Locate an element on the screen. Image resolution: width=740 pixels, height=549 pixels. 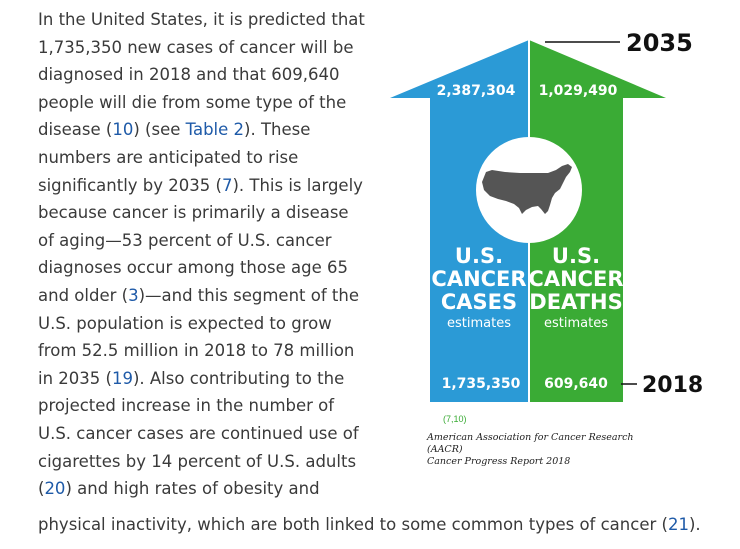
paragraph-text: significantly by 2035 ( is located at coordinates (130, 185).